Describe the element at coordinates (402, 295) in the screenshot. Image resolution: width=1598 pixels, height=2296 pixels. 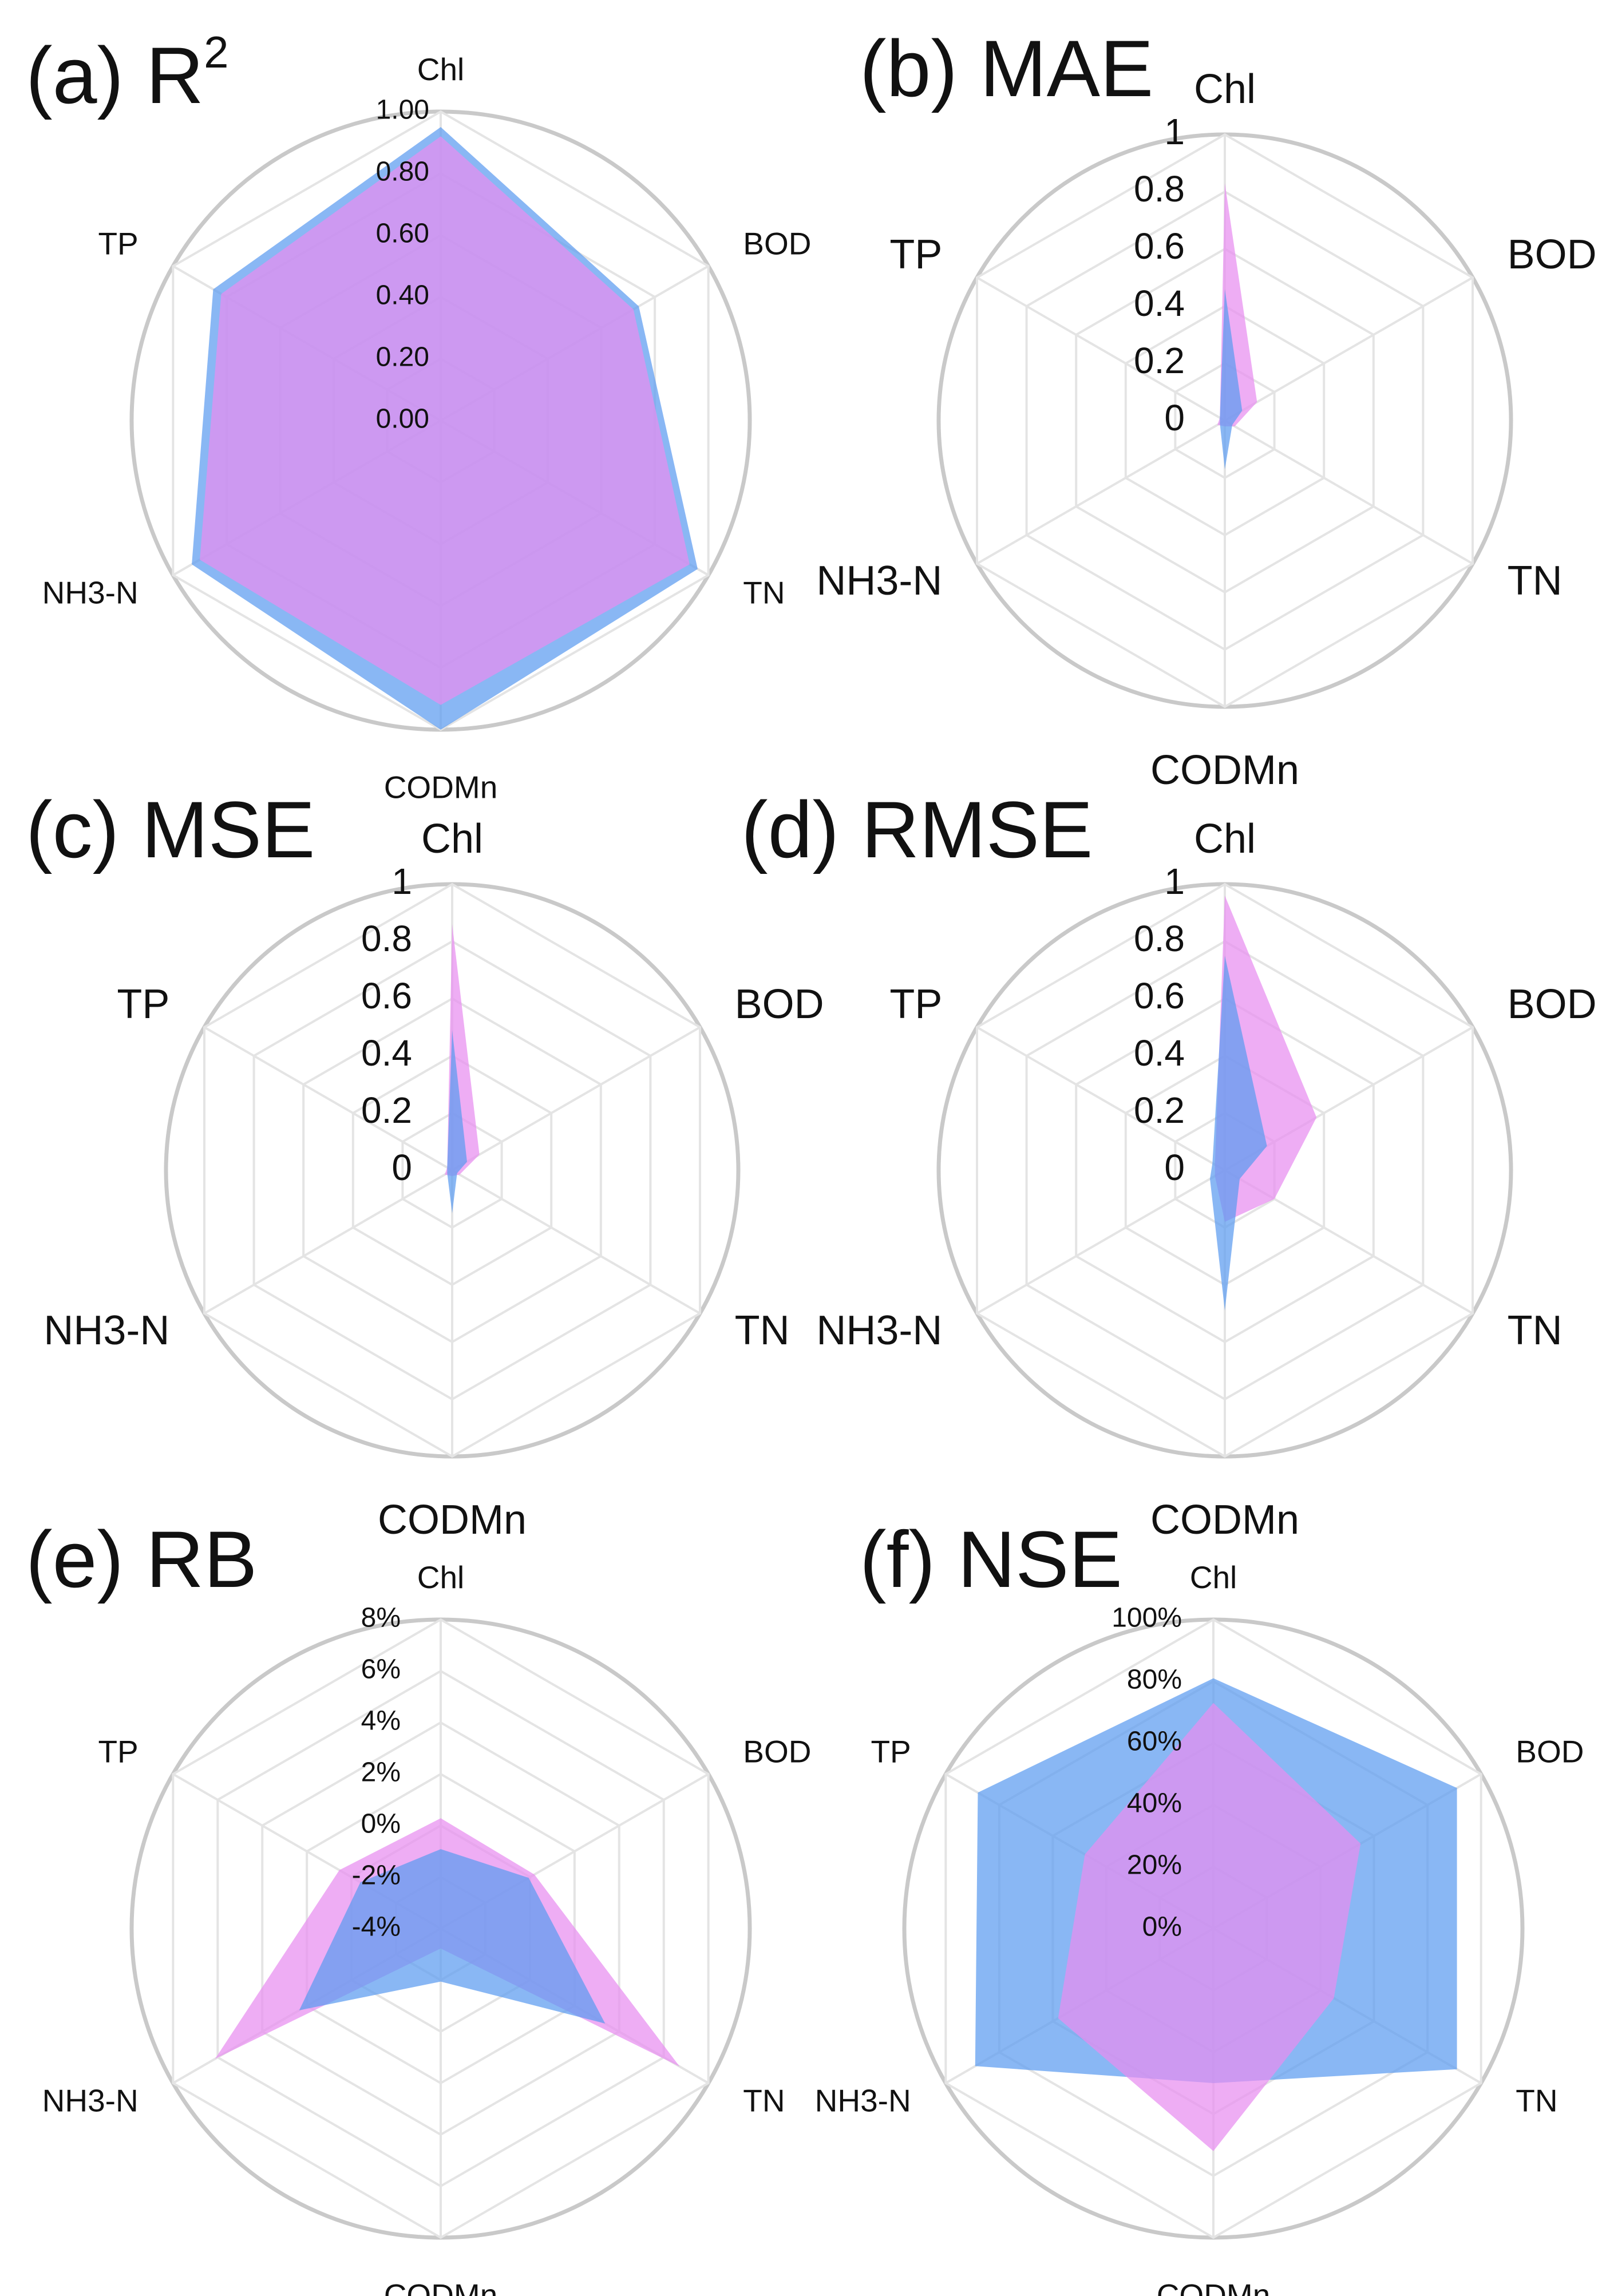
I see `tick-label: 0.40` at that location.